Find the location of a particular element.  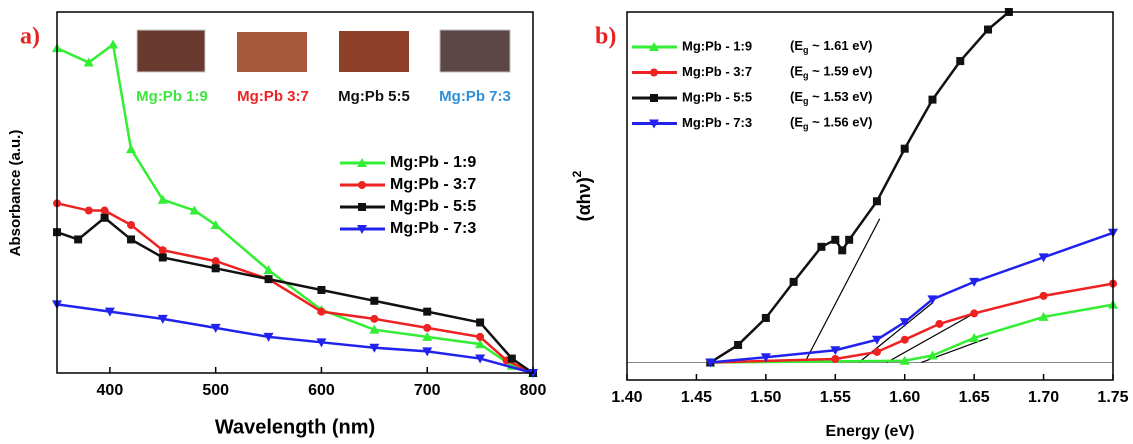

x-tick-label: 800 is located at coordinates (533, 390).